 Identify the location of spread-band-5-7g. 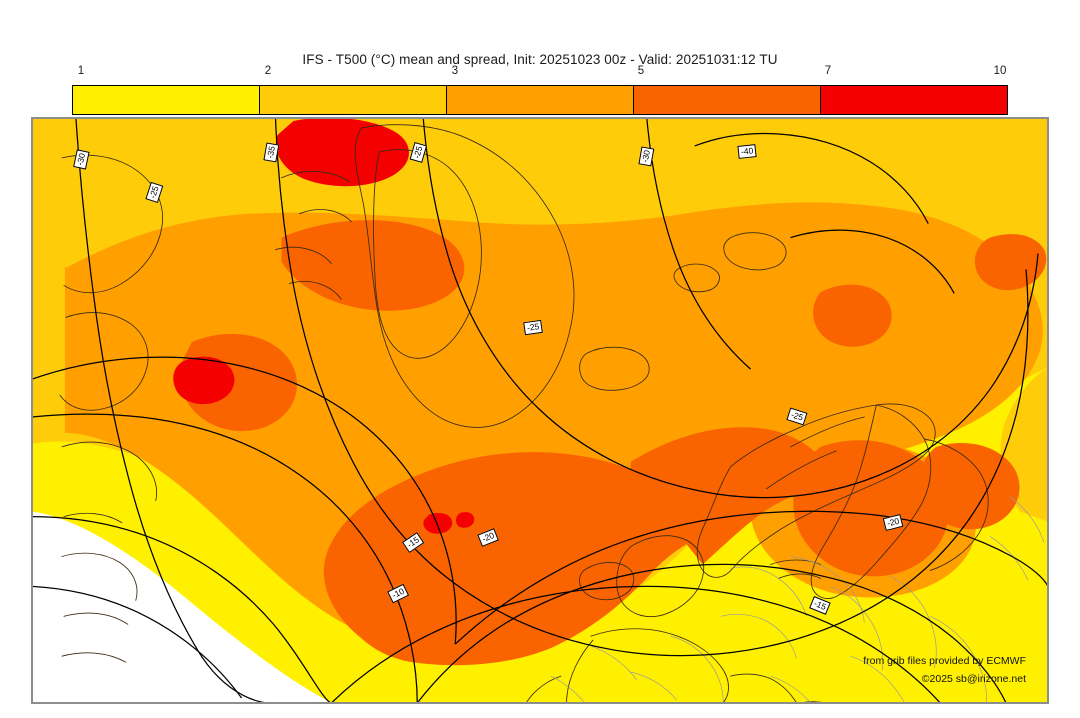
(1010, 262).